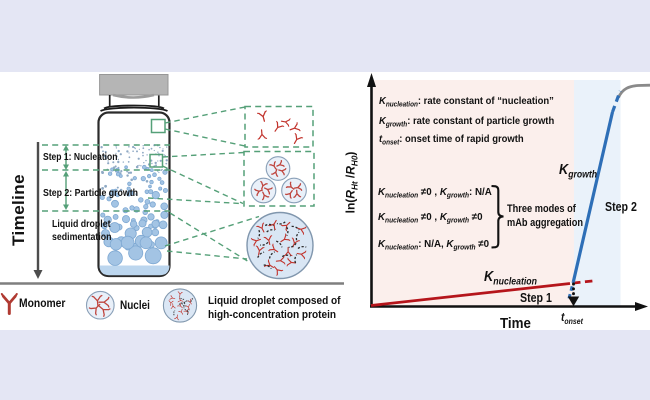 The height and width of the screenshot is (400, 650). What do you see at coordinates (352, 183) in the screenshot?
I see `svg-text: ln(RHt /RH0)` at bounding box center [352, 183].